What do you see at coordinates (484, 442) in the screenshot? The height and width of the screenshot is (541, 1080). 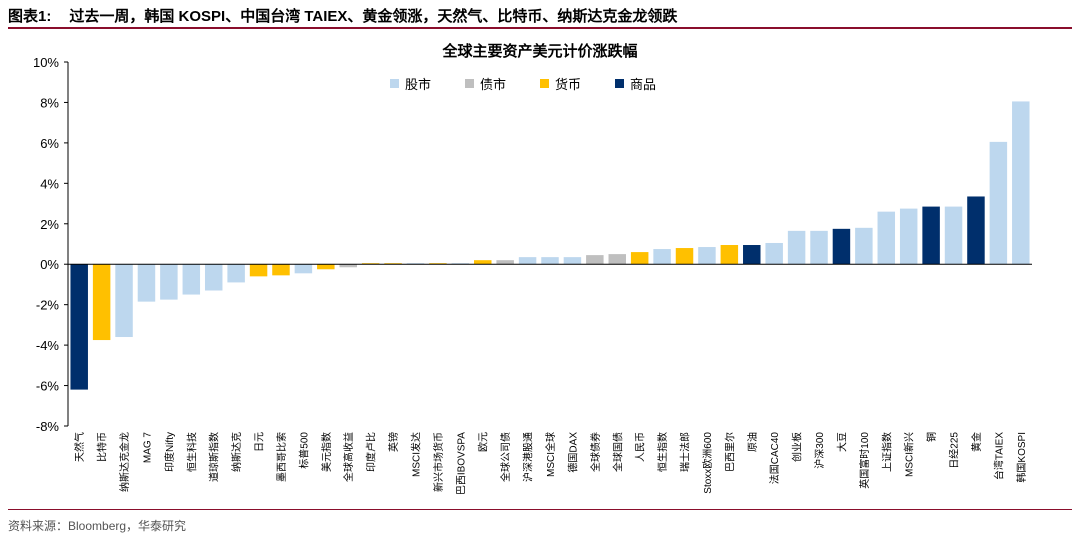 I see `x-tick-label: 欧元` at bounding box center [484, 442].